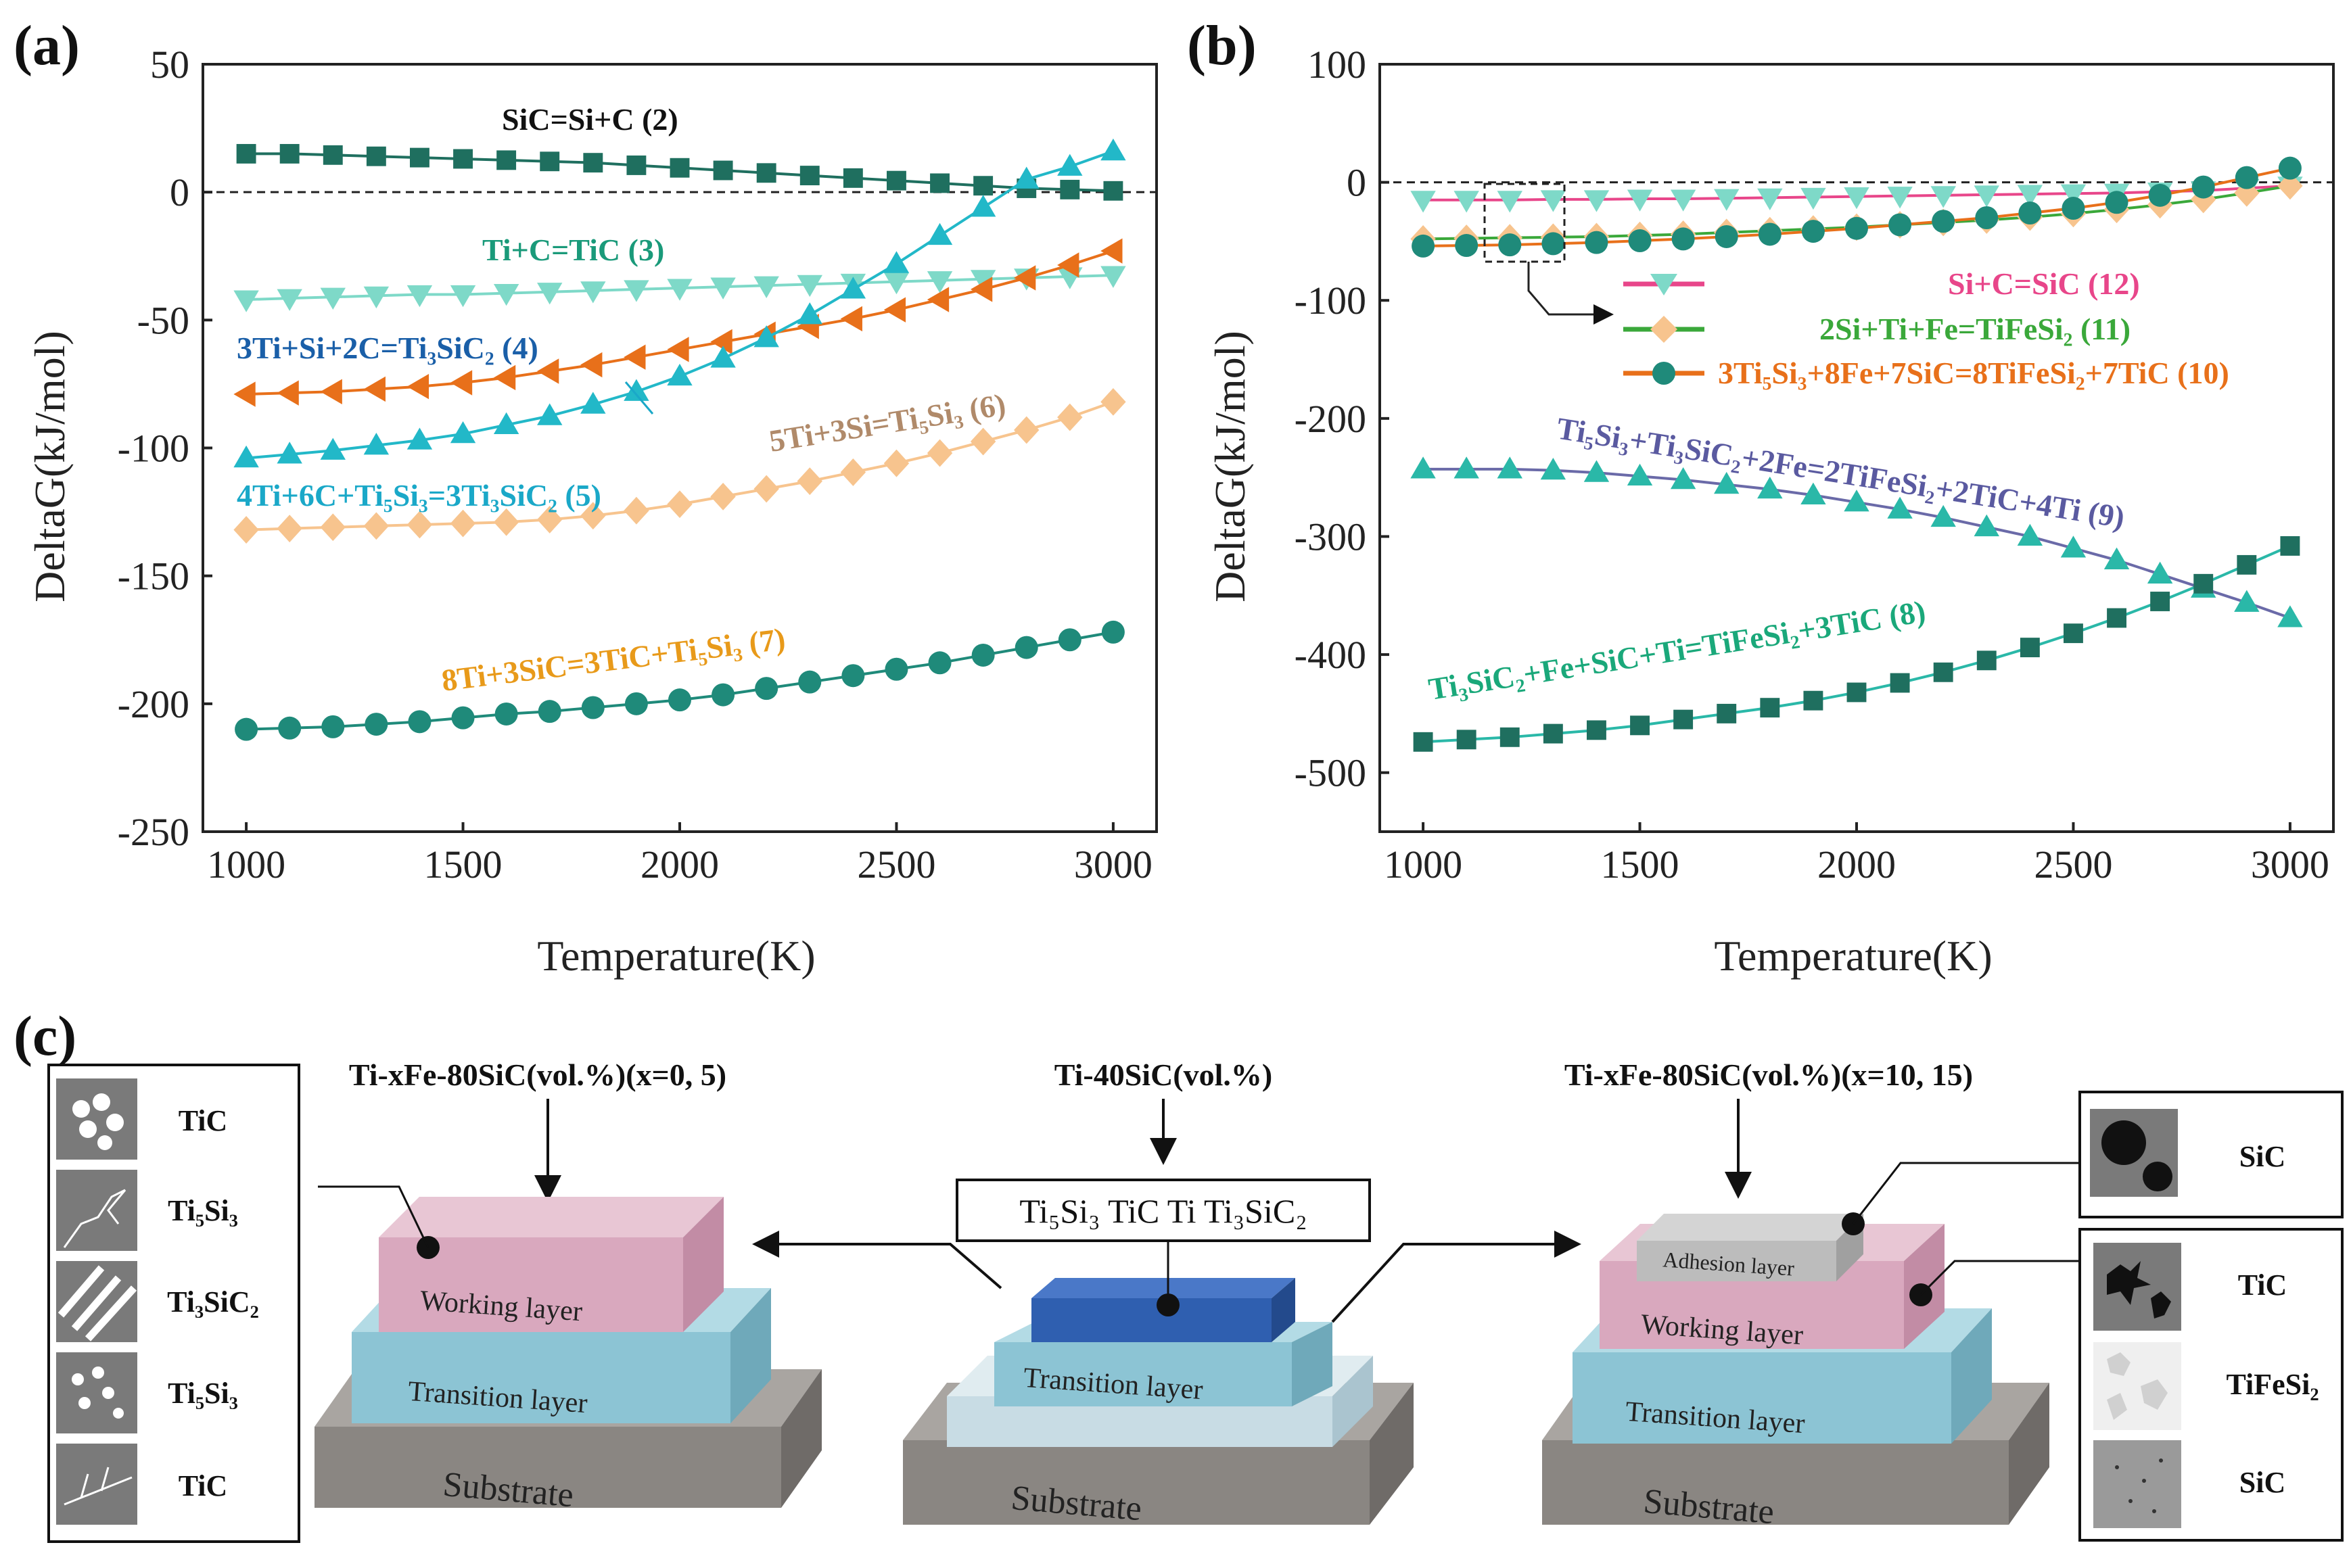 The image size is (2351, 1568). What do you see at coordinates (2290, 186) in the screenshot?
I see `chart-b-series-1-point` at bounding box center [2290, 186].